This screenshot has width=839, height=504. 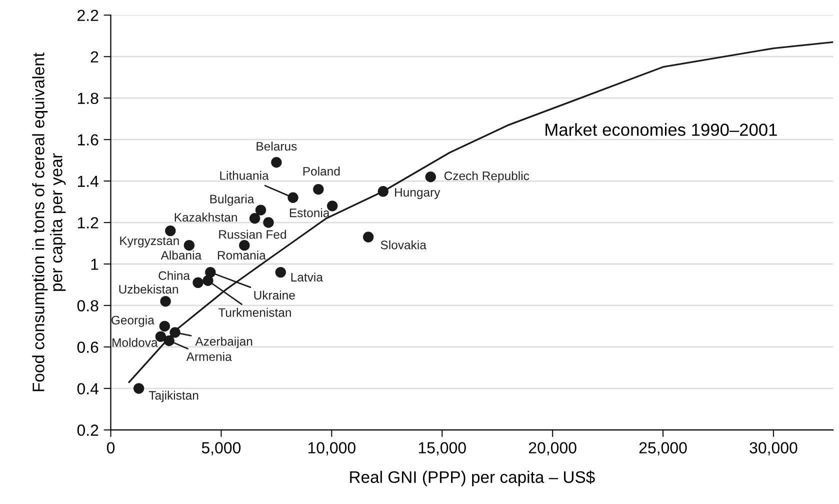 I want to click on annotation: Czech Republic, so click(x=487, y=177).